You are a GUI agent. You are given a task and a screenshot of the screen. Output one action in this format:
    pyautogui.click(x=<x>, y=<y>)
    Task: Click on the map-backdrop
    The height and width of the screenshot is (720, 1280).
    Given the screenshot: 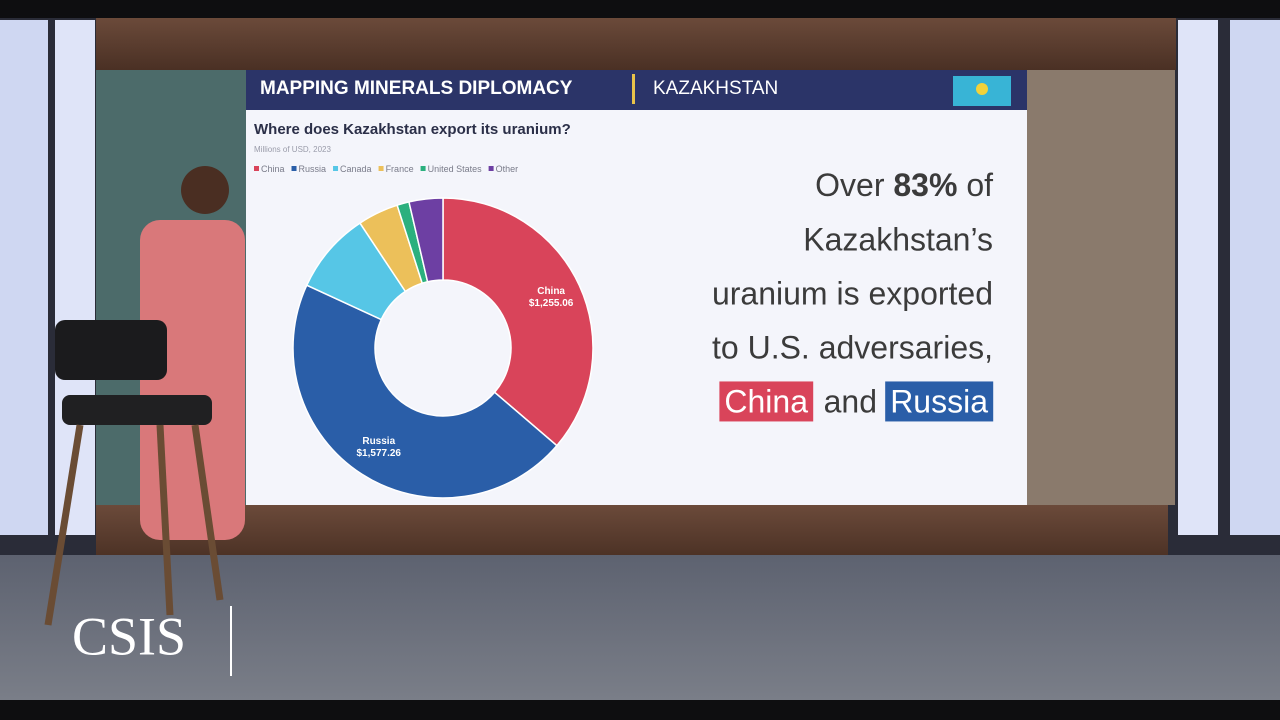 What is the action you would take?
    pyautogui.click(x=1101, y=287)
    